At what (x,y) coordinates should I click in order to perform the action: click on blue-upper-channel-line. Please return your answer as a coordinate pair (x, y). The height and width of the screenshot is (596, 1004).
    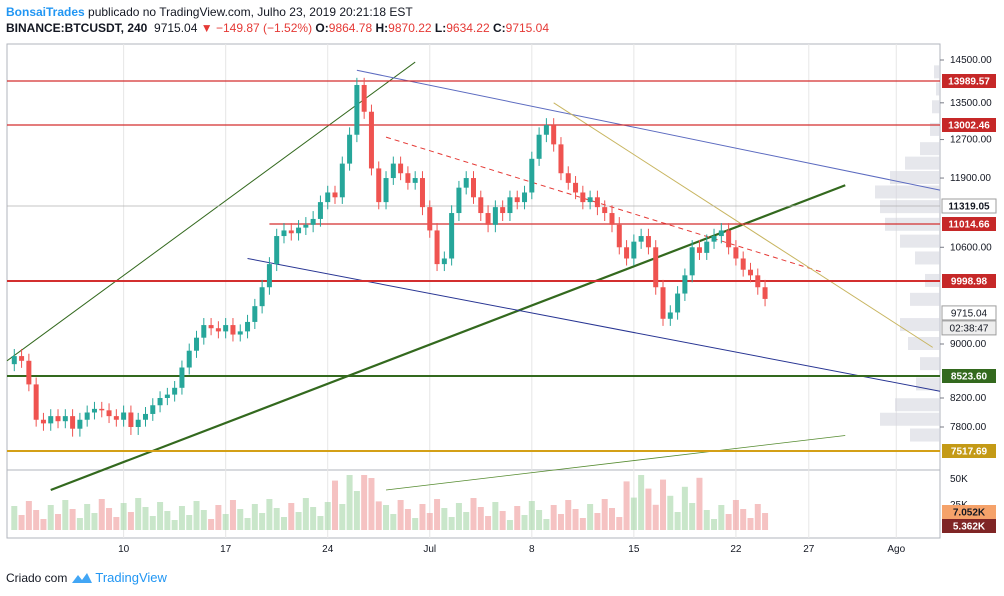
    Looking at the image, I should click on (648, 130).